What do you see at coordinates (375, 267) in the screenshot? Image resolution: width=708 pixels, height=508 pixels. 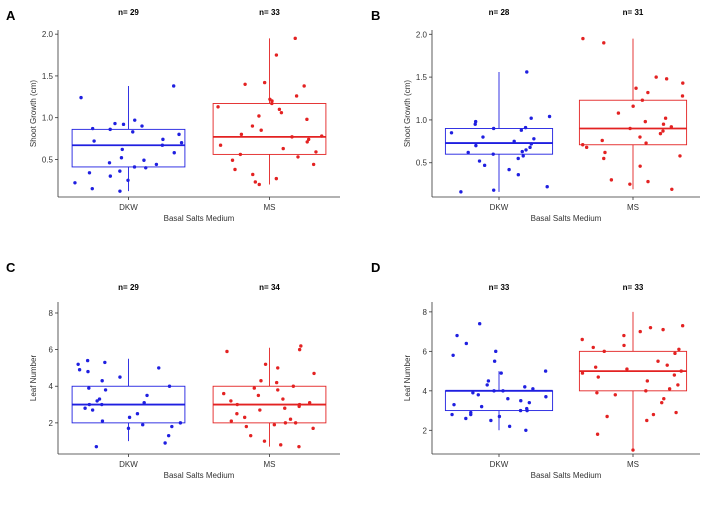 I see `panel-letter: D` at bounding box center [375, 267].